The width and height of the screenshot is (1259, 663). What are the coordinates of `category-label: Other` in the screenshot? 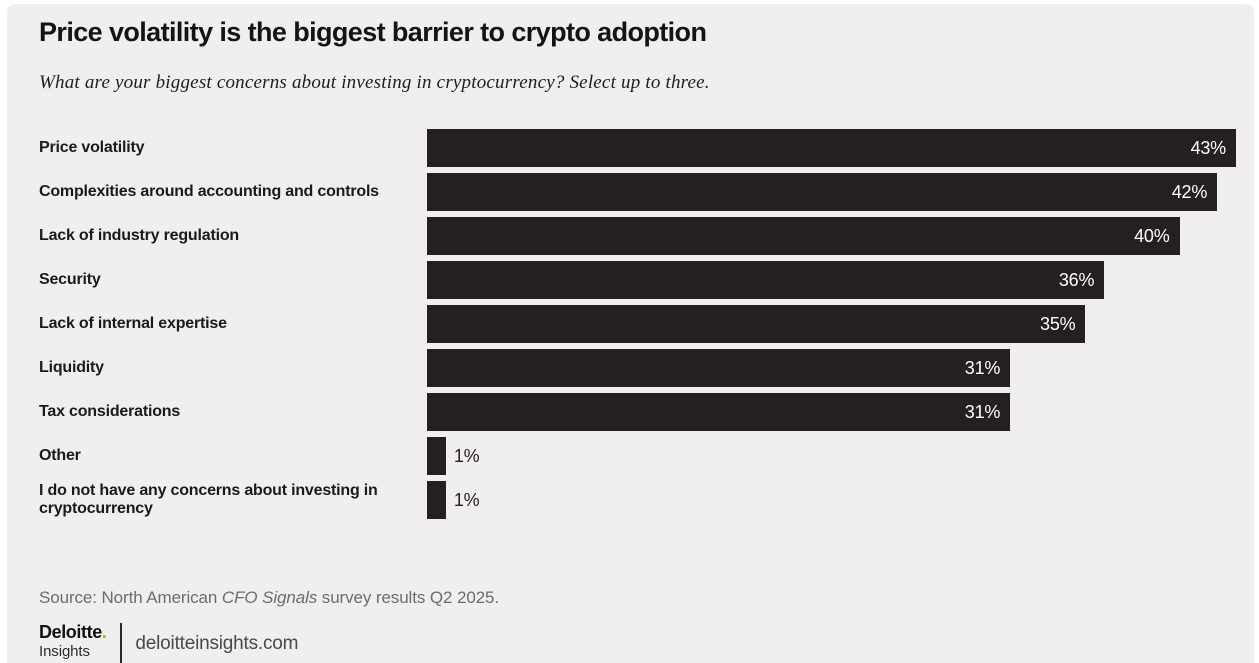 It's located at (60, 455).